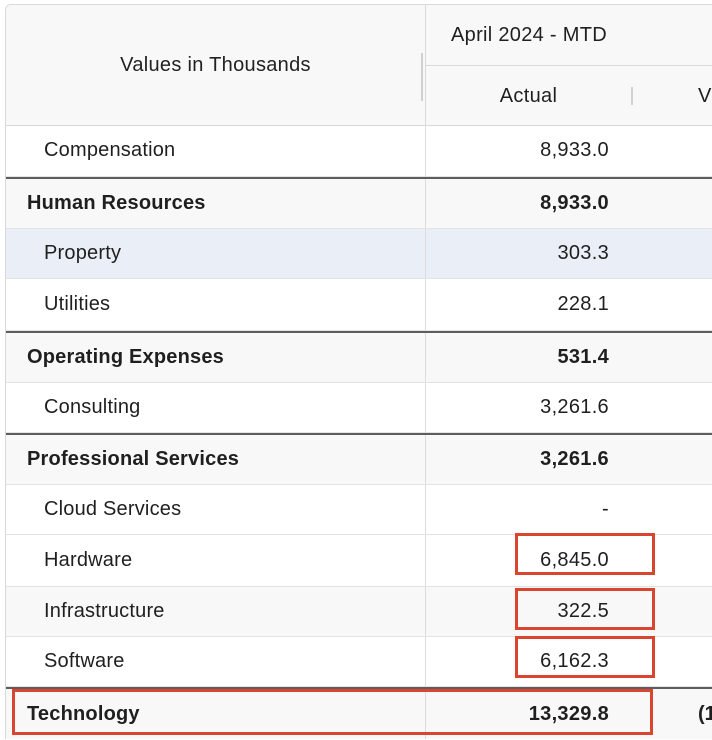 The image size is (712, 740). Describe the element at coordinates (133, 459) in the screenshot. I see `group-total-label: Professional Services` at that location.